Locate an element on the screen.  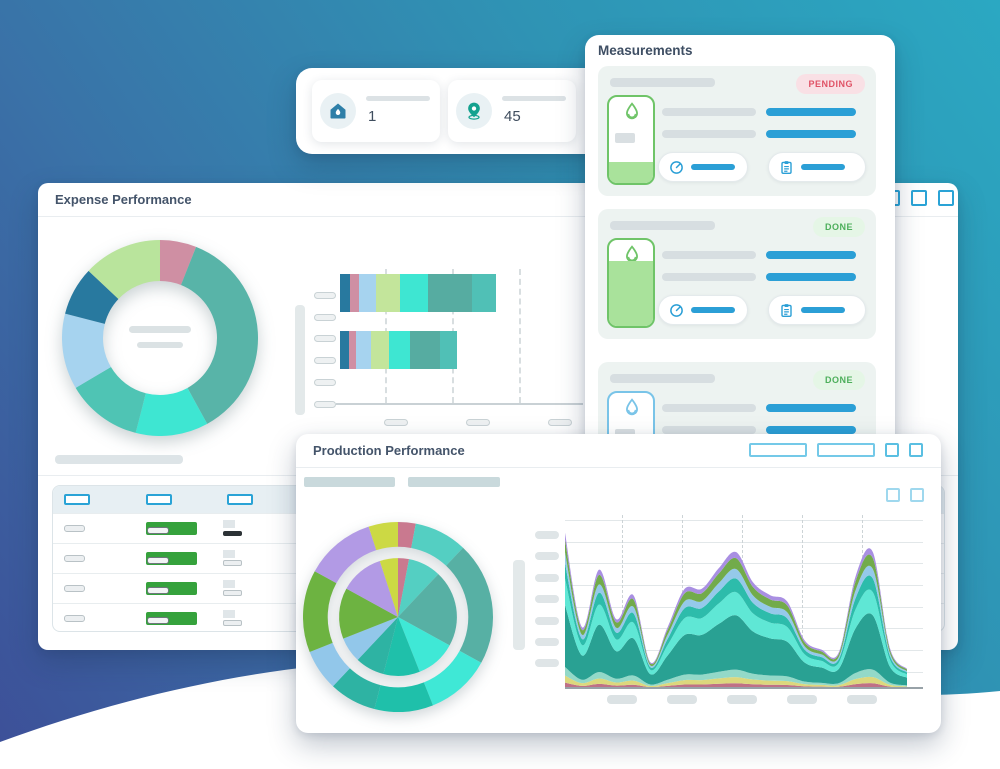
clipboard-icon is located at coordinates (786, 167).